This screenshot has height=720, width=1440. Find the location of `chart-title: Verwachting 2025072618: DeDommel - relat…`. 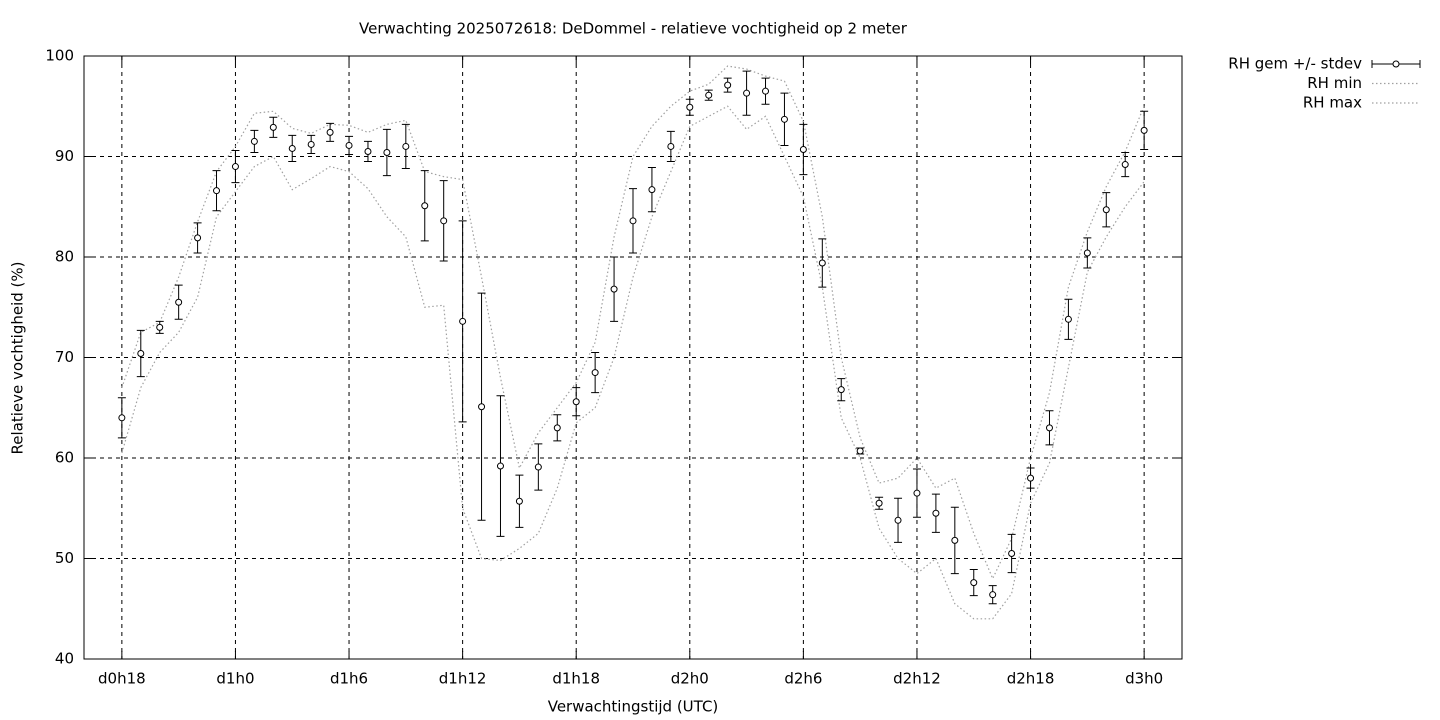

chart-title: Verwachting 2025072618: DeDommel - relat… is located at coordinates (633, 29).